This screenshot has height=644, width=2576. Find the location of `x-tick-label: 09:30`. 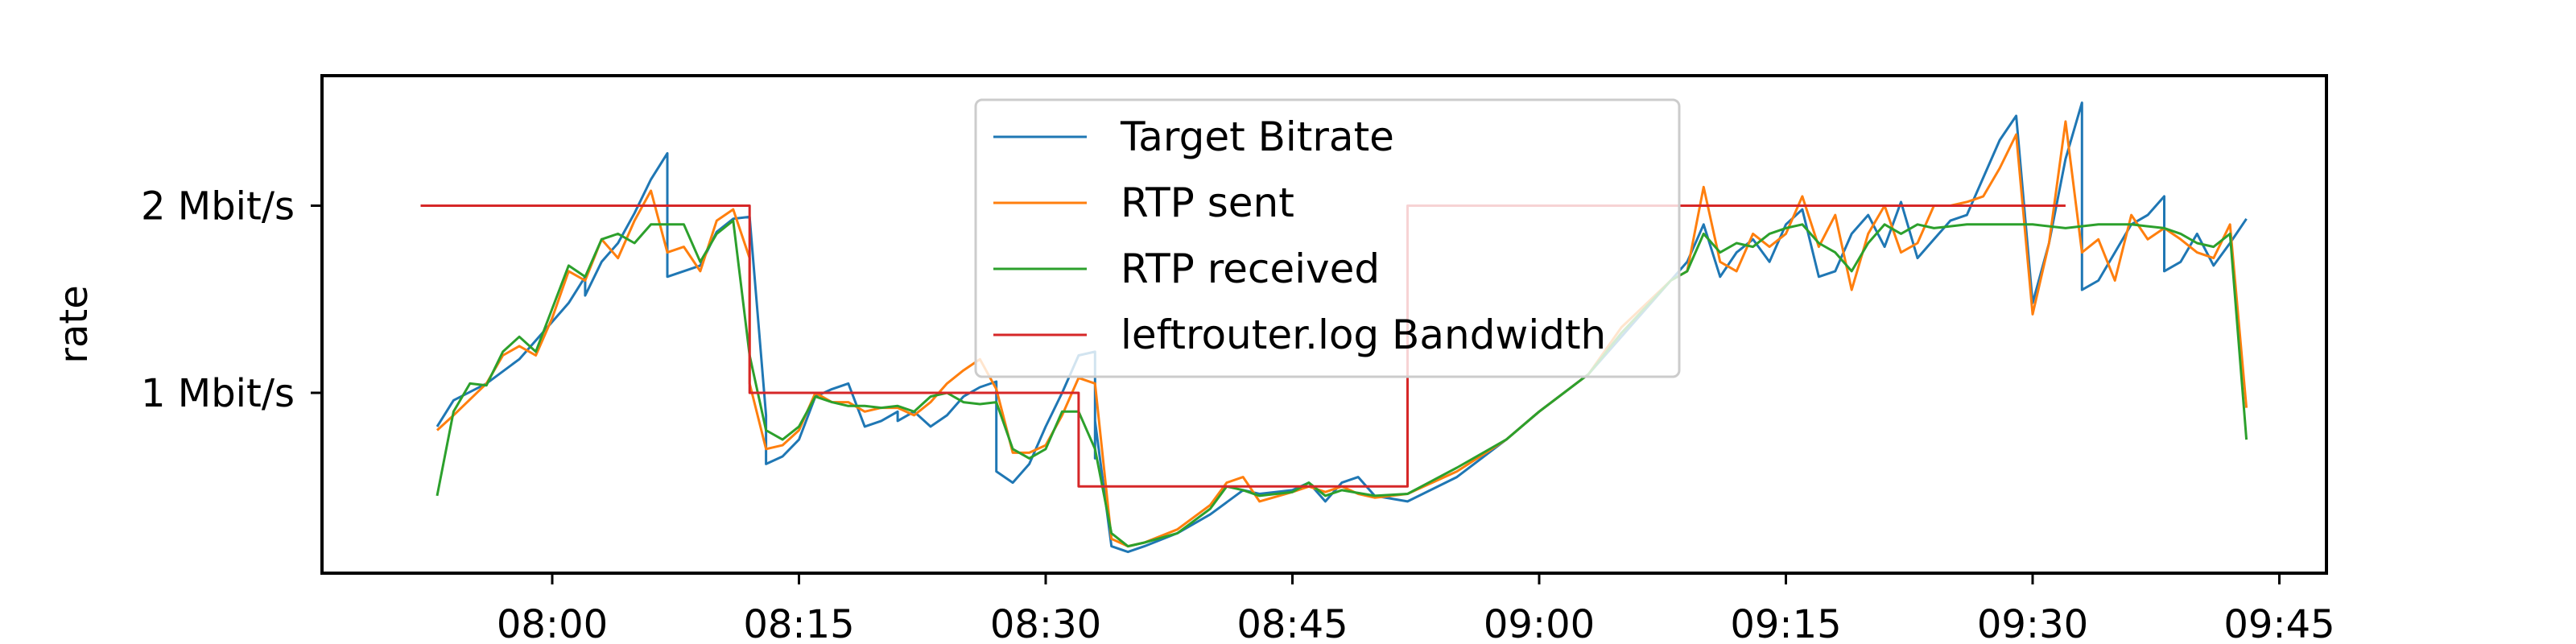

x-tick-label: 09:30 is located at coordinates (2032, 623).